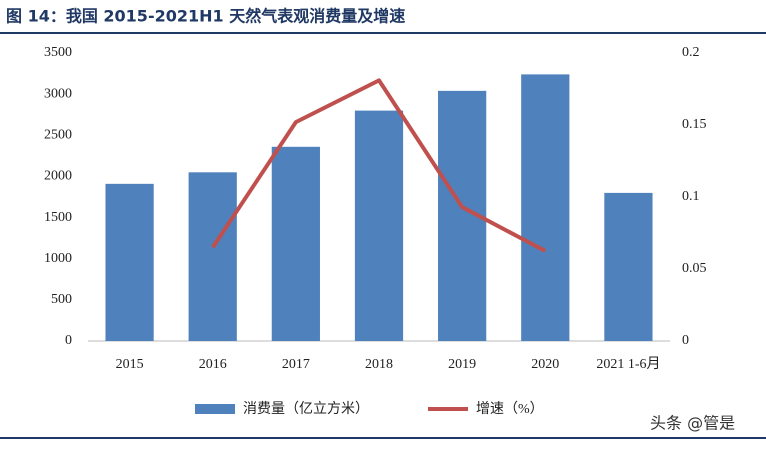 This screenshot has height=452, width=766. Describe the element at coordinates (296, 364) in the screenshot. I see `x-tick-label: 2017` at that location.